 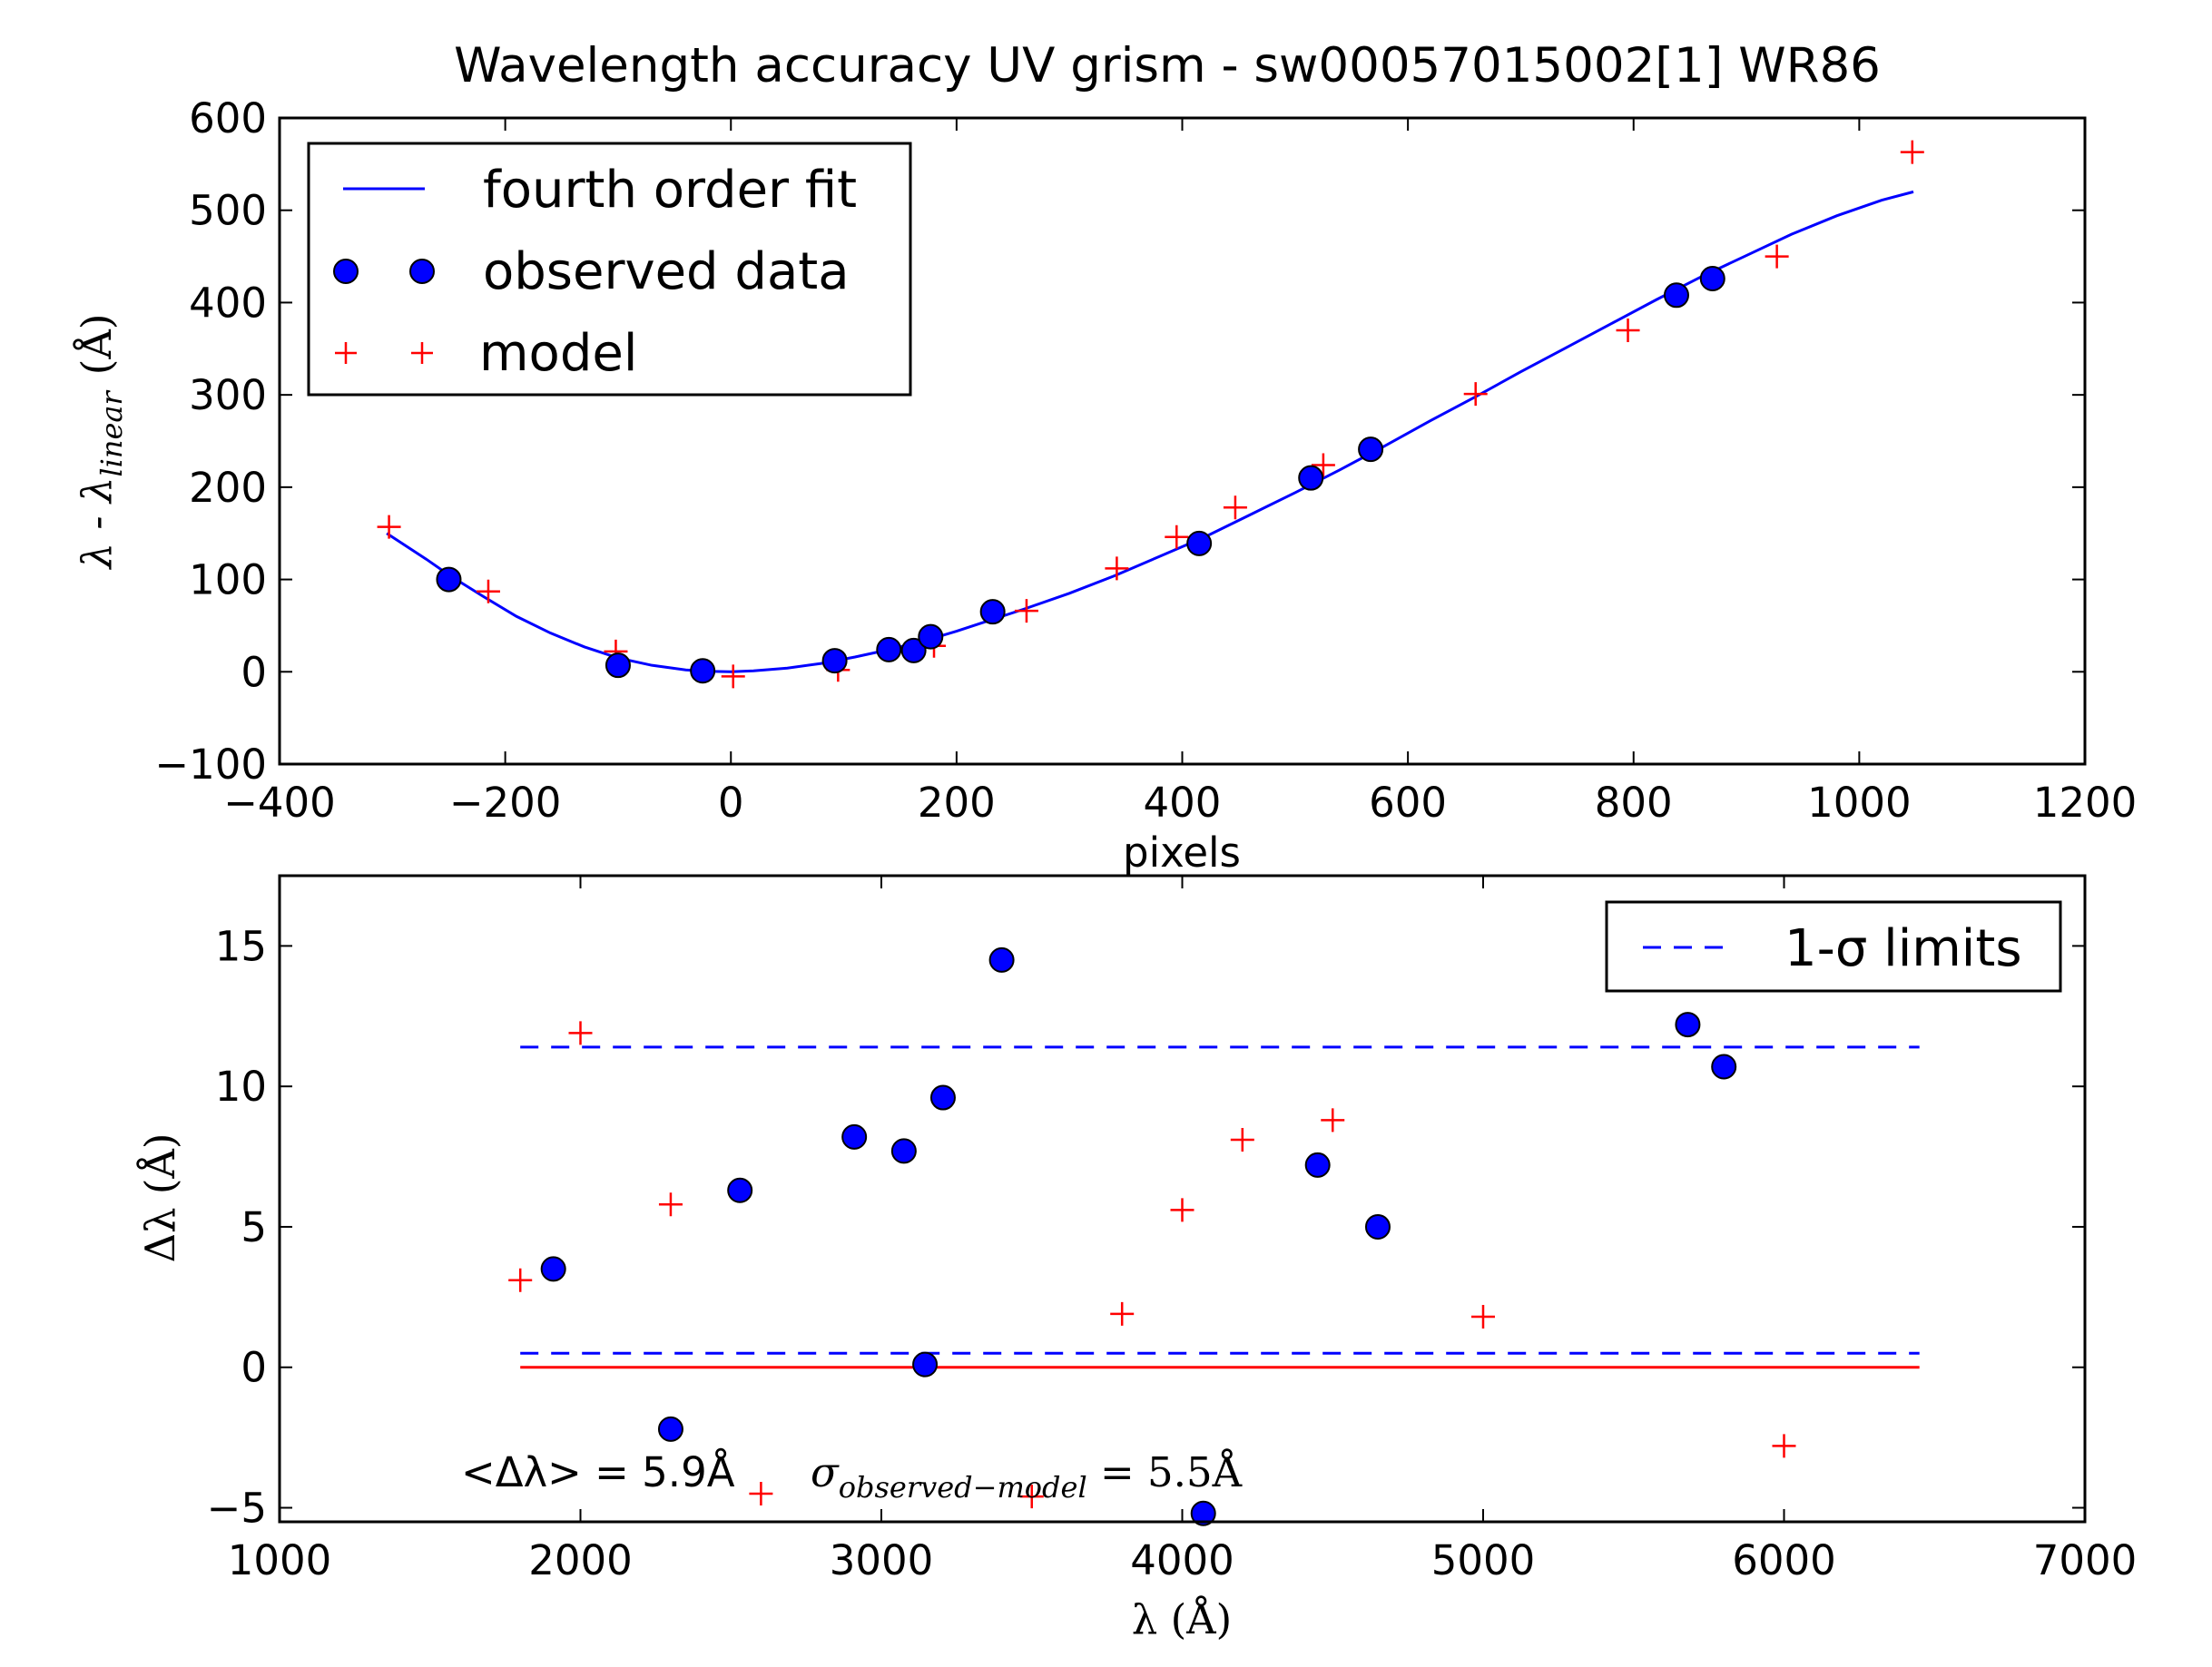 What do you see at coordinates (160, 1198) in the screenshot?
I see `bottom-y-axis-label: Δλ (Å)` at bounding box center [160, 1198].